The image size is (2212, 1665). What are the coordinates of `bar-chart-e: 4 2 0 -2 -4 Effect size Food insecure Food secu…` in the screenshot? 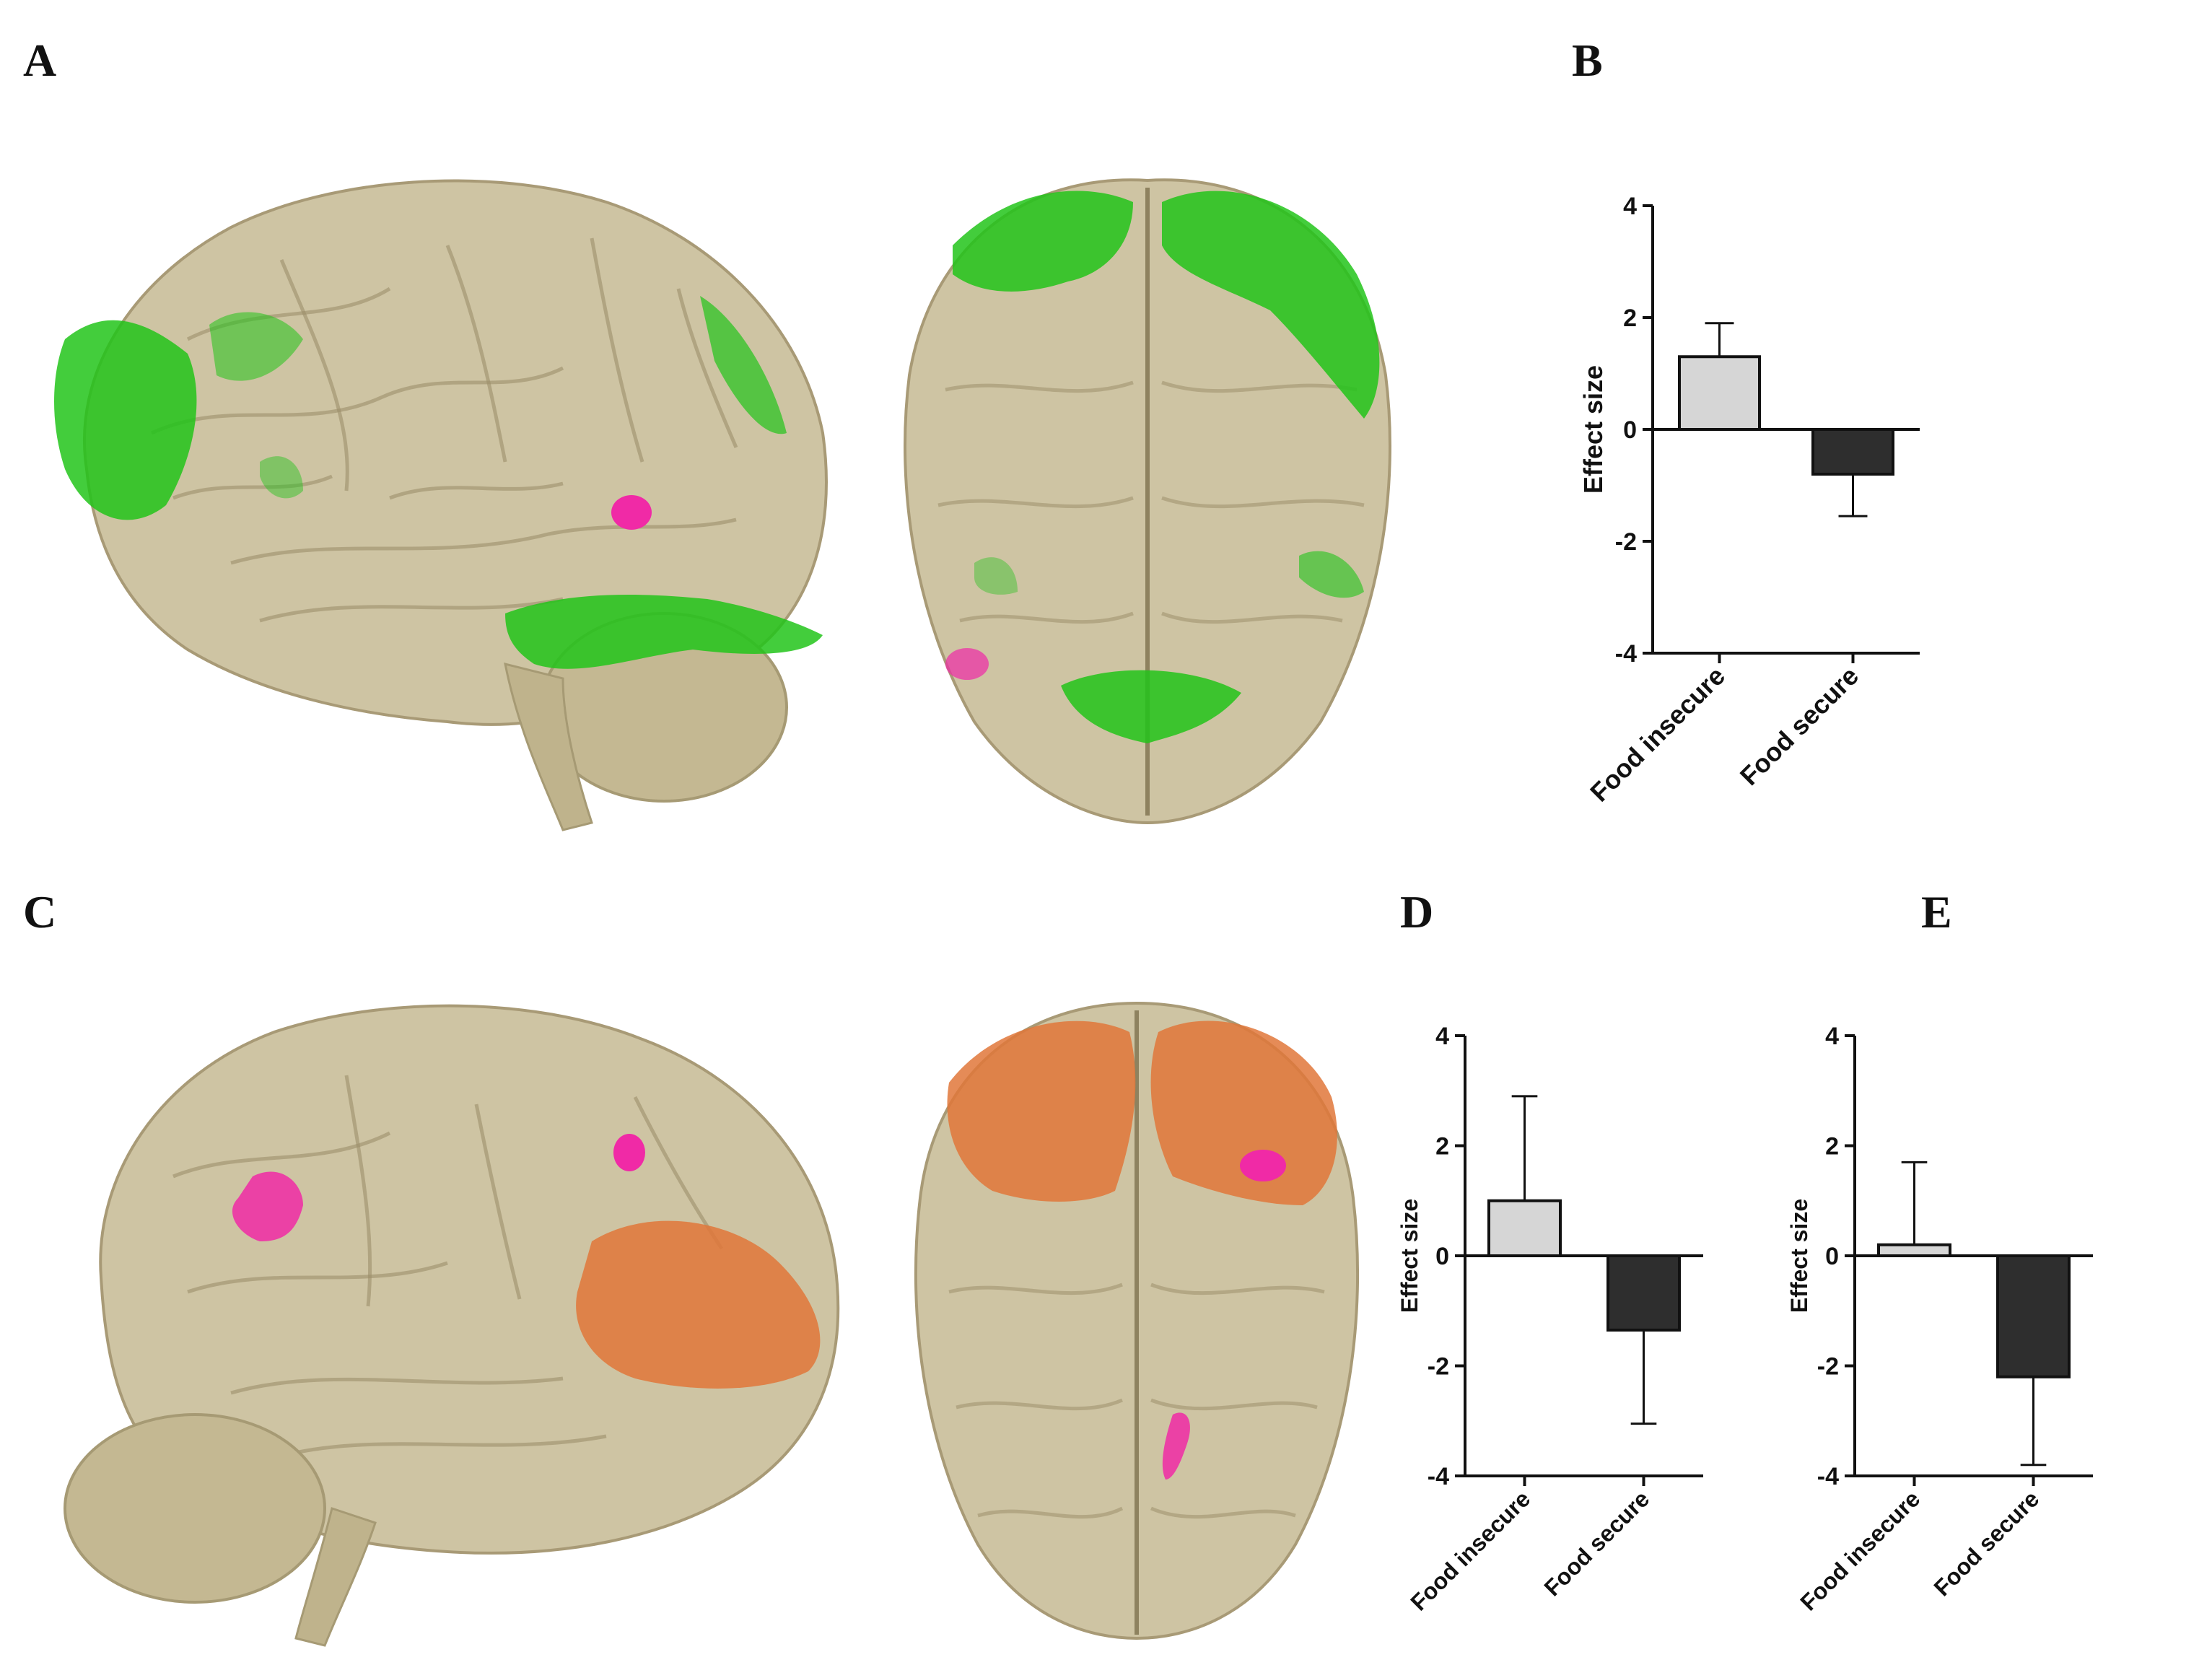 It's located at (1939, 1319).